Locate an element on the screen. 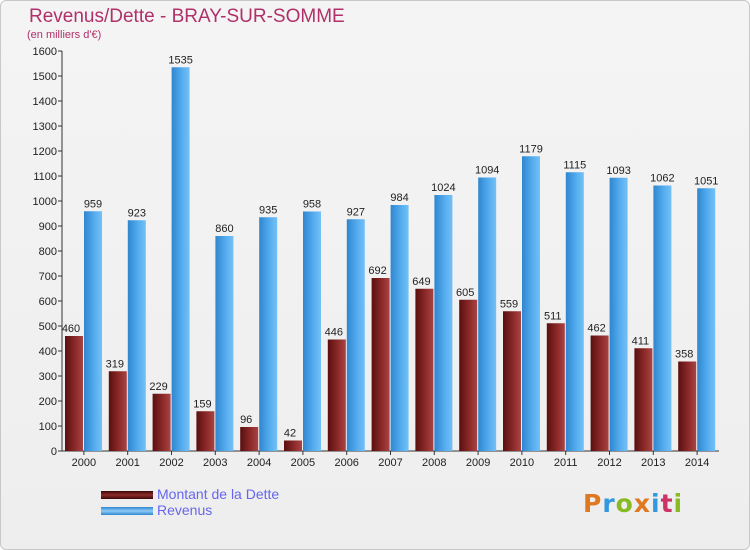 The image size is (750, 550). chart-title: Revenus/Dette - BRAY-SUR-SOMME is located at coordinates (187, 16).